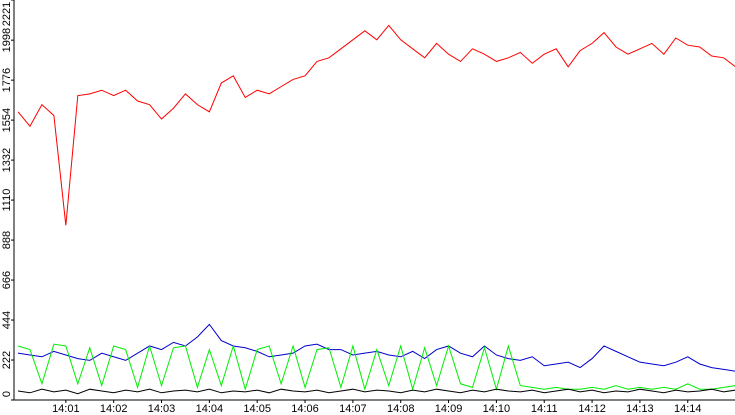  Describe the element at coordinates (114, 409) in the screenshot. I see `x-tick-label: 14:02` at that location.